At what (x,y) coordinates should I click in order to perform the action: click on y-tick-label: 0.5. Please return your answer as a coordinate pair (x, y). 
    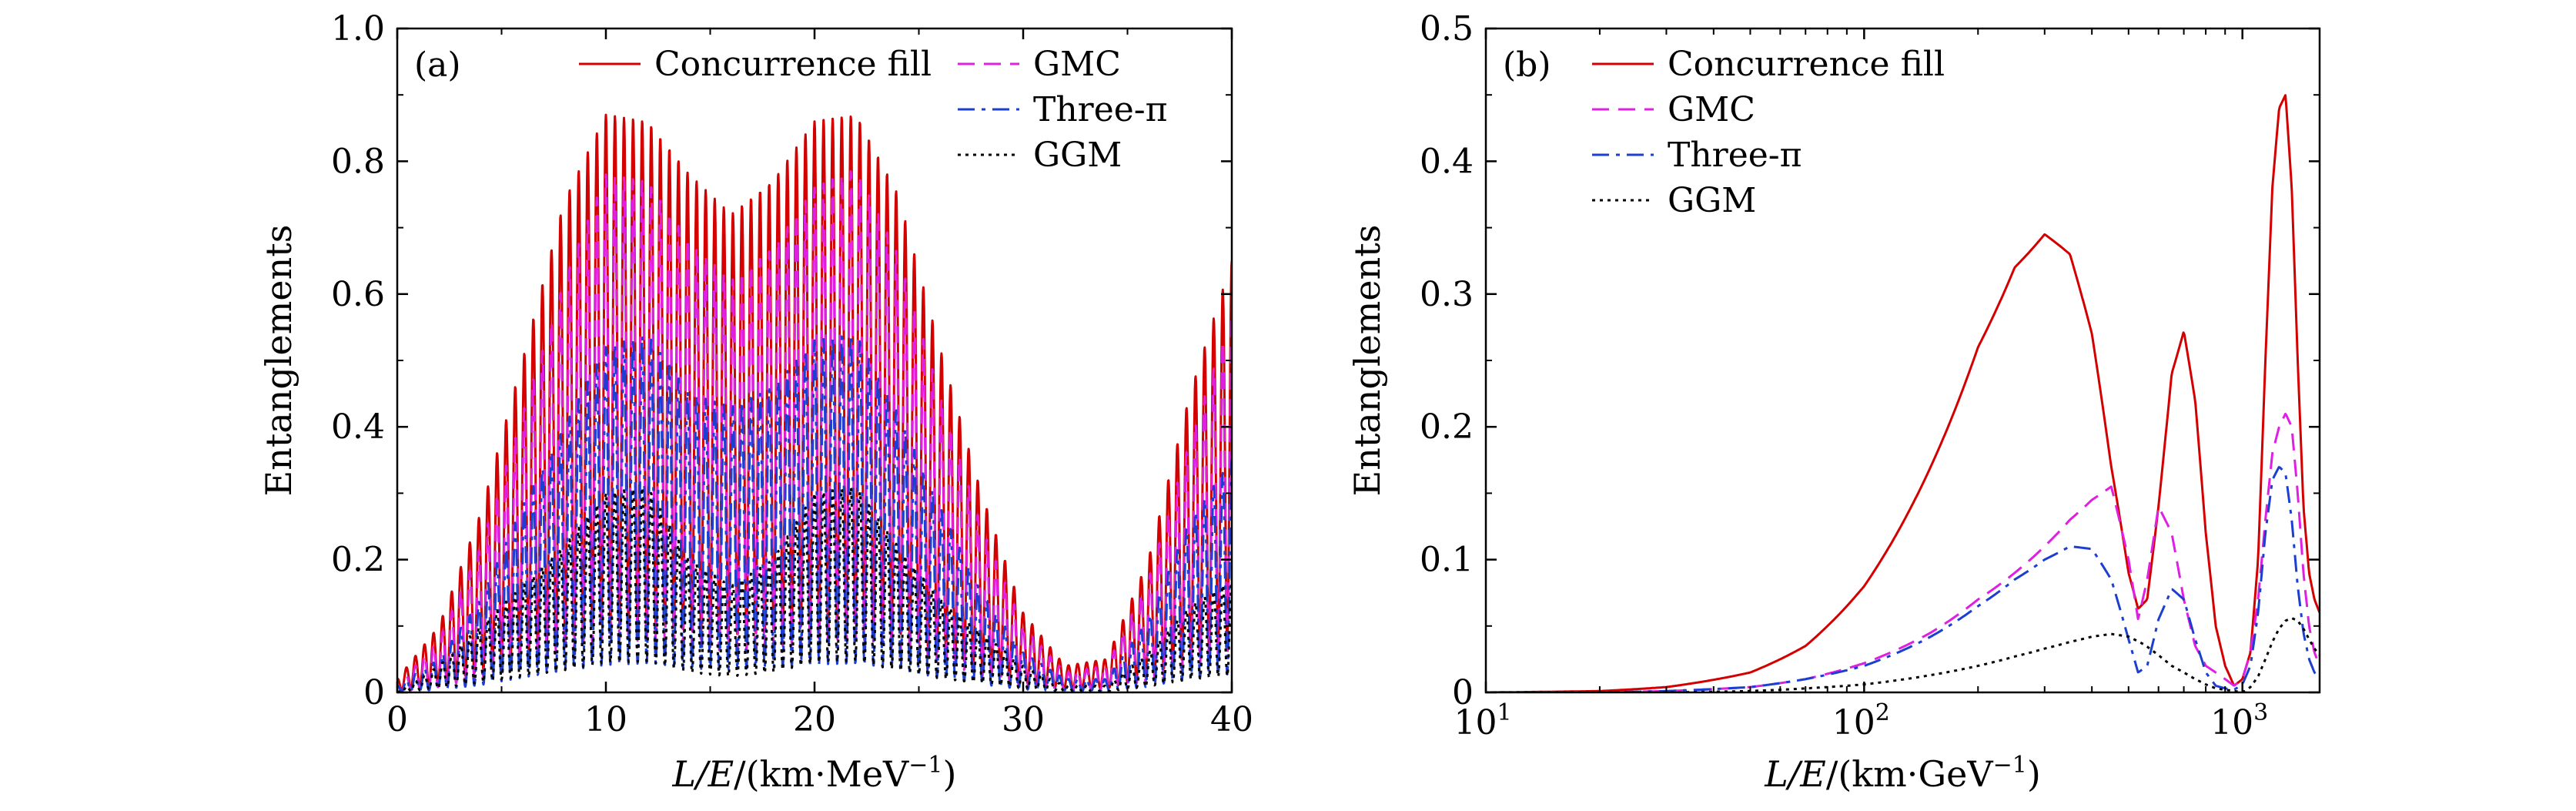
    Looking at the image, I should click on (1447, 29).